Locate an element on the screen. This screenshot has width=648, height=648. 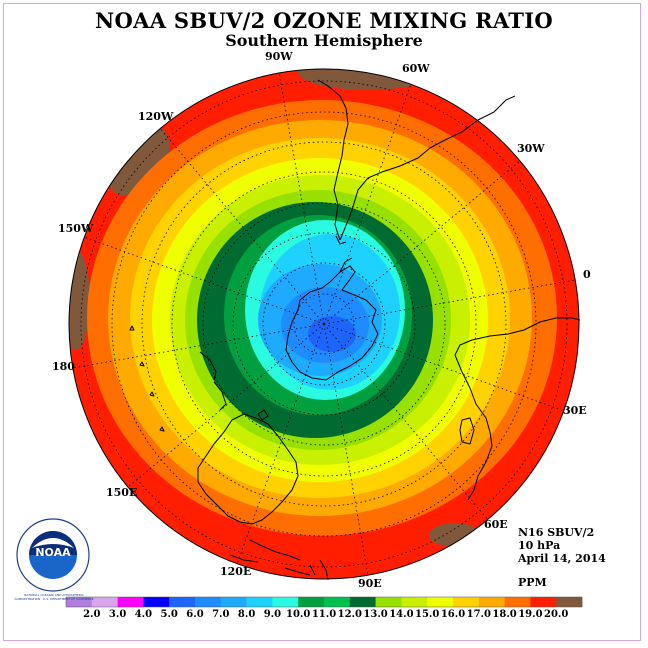
lon-label-90w: 90W is located at coordinates (279, 56).